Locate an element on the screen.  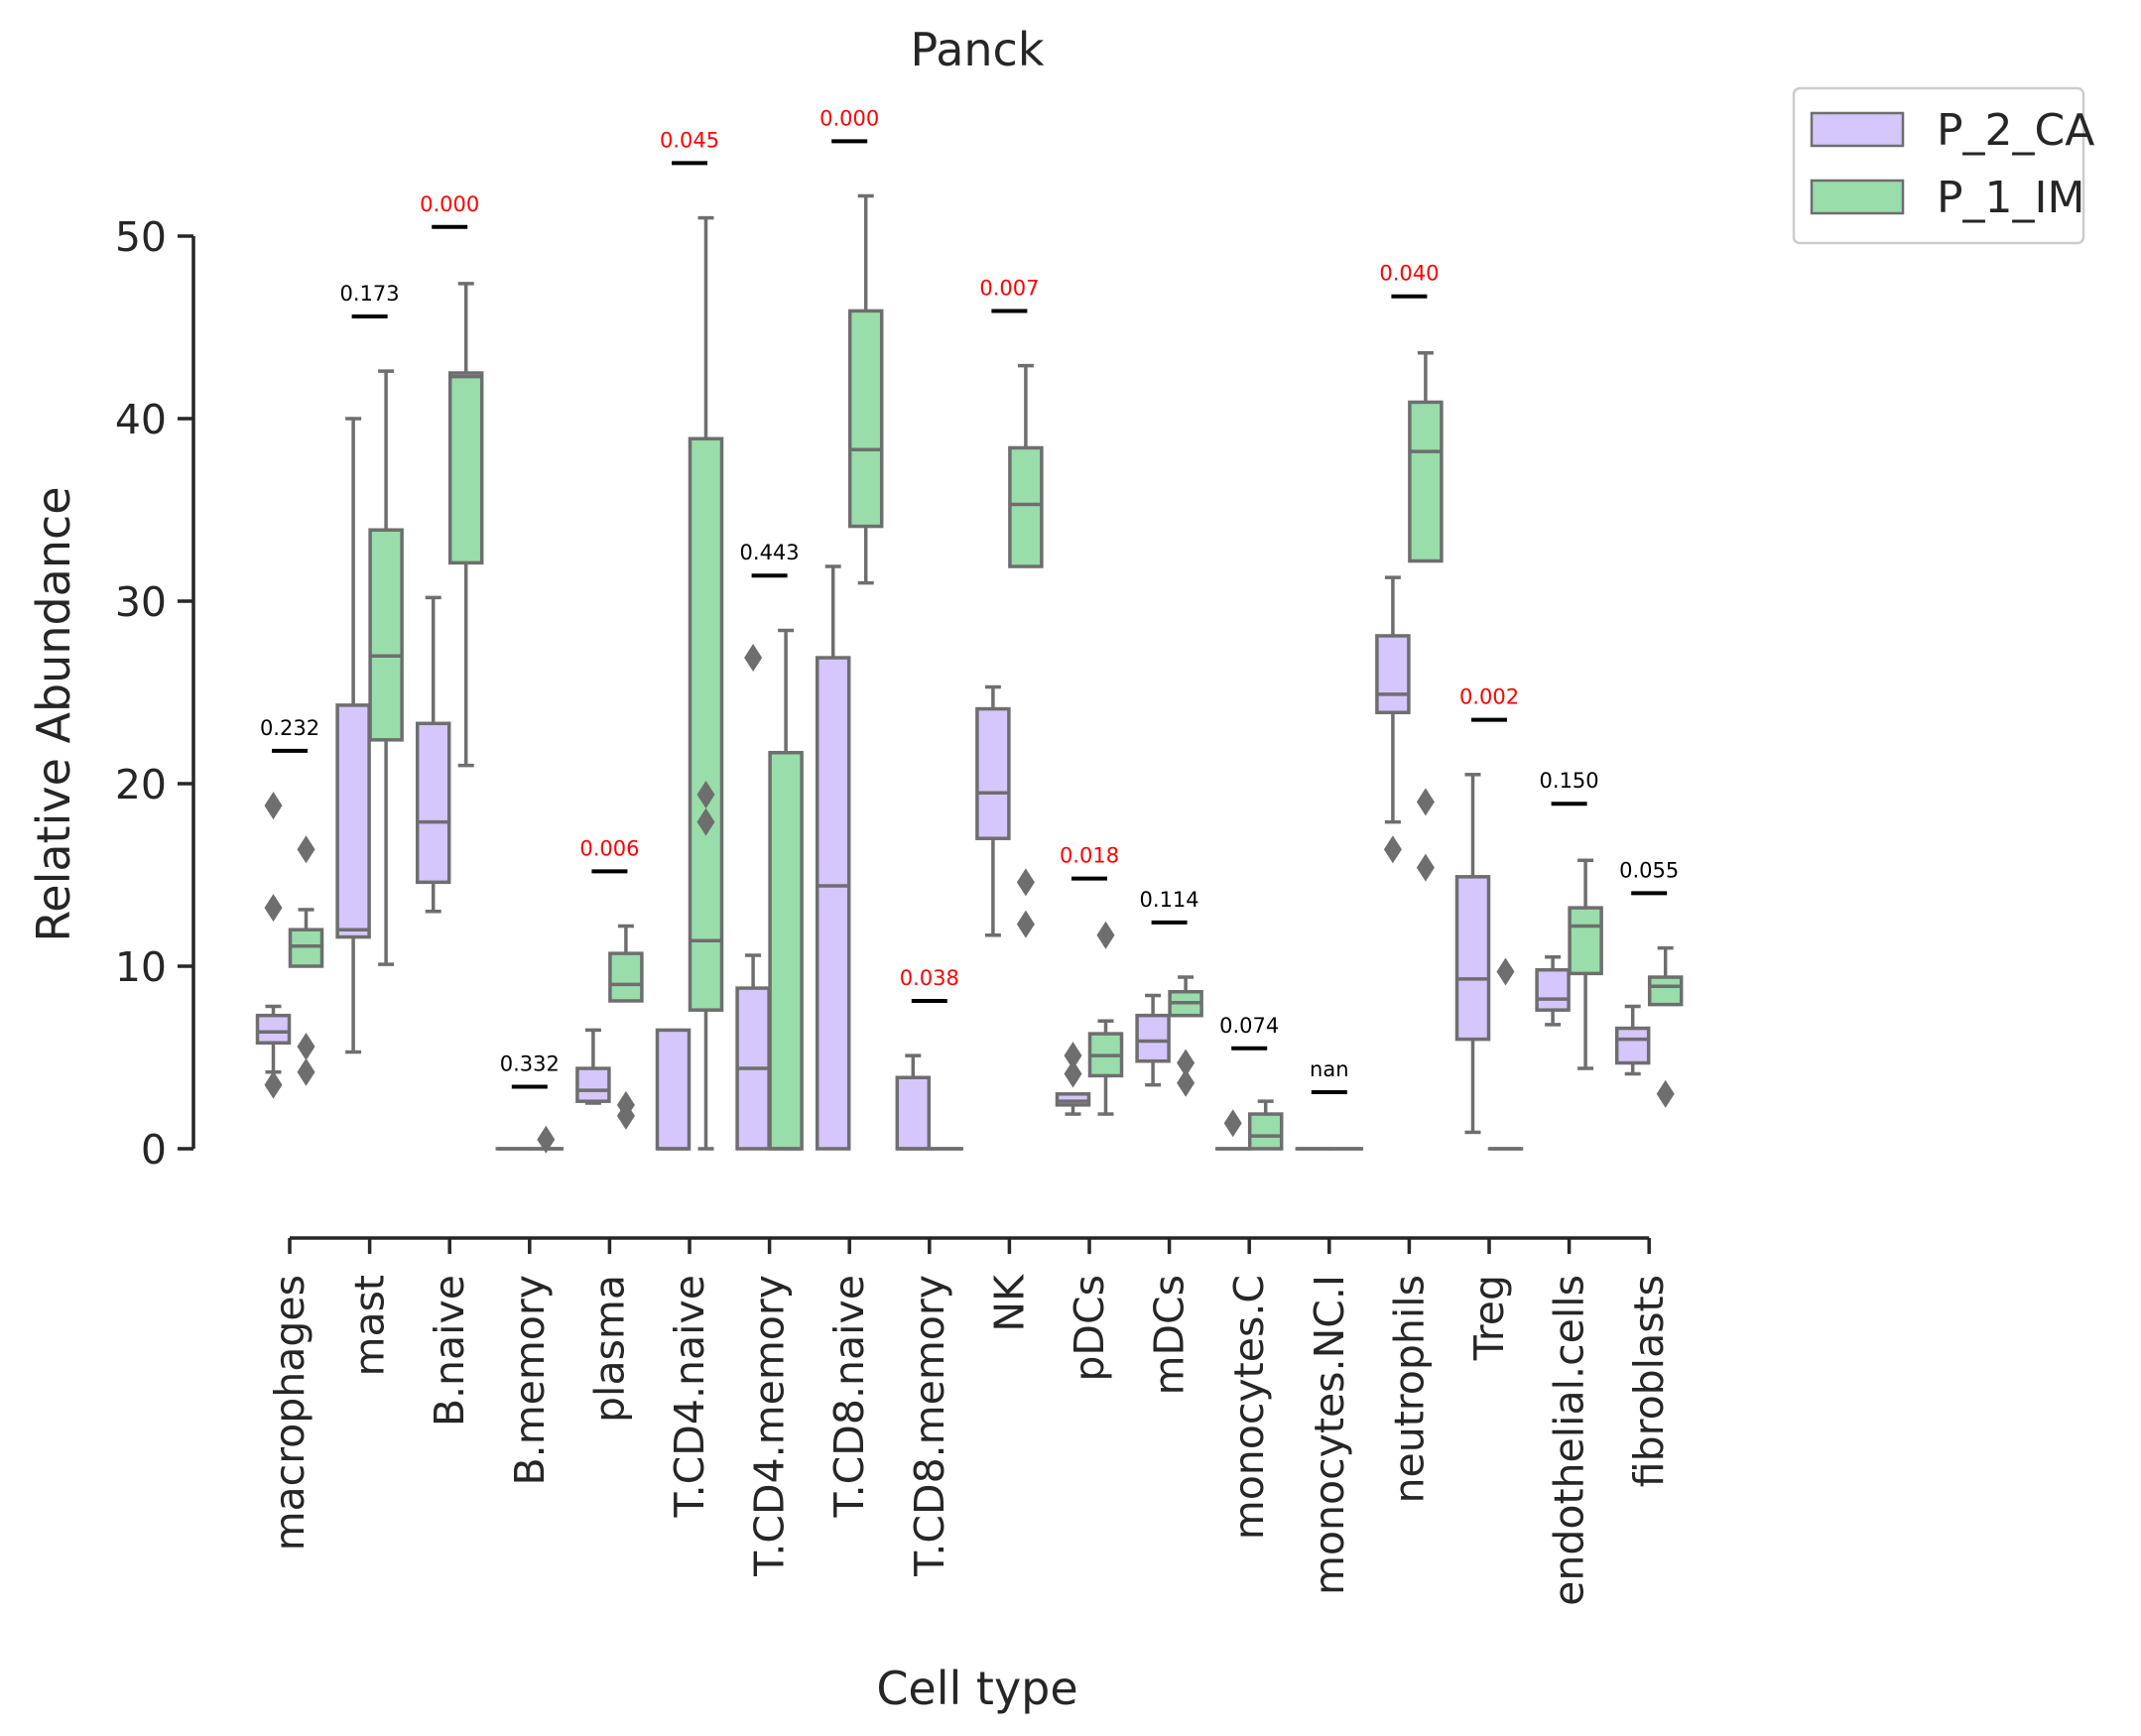
x-tick-label: B.naive is located at coordinates (449, 1350).